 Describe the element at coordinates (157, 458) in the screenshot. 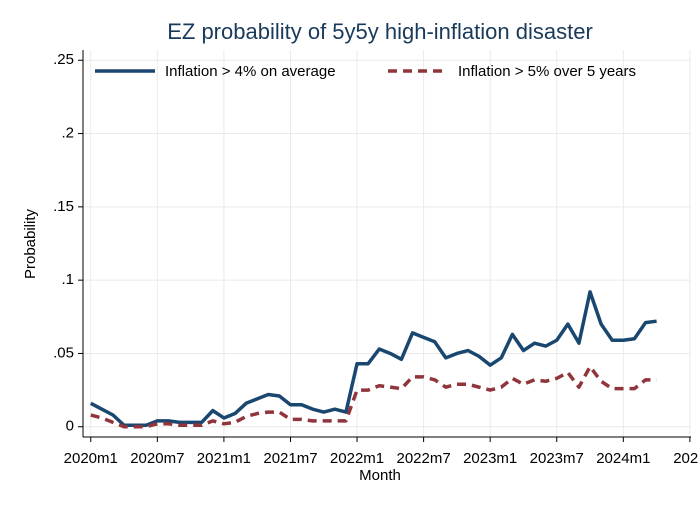

I see `x-tick-label: 2020m7` at that location.